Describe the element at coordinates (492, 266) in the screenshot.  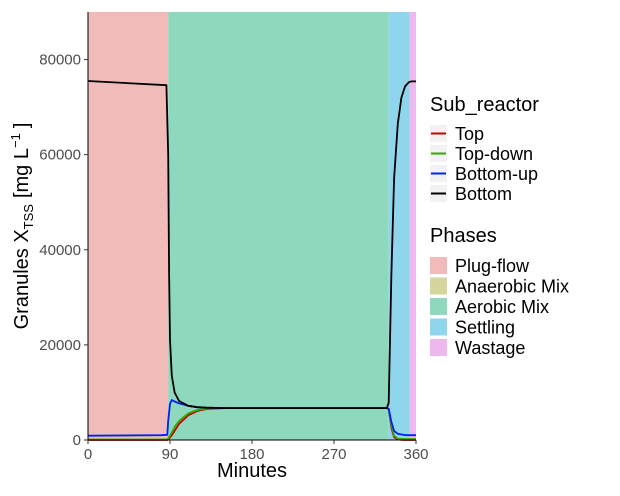
I see `legend-phase-label: Plug-flow` at that location.